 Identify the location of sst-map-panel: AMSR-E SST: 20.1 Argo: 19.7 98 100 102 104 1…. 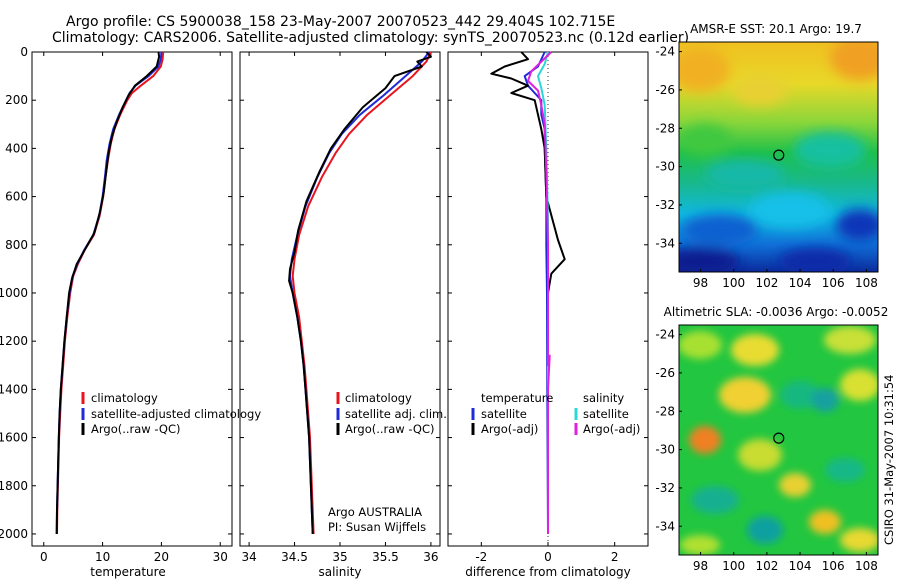
(767, 156).